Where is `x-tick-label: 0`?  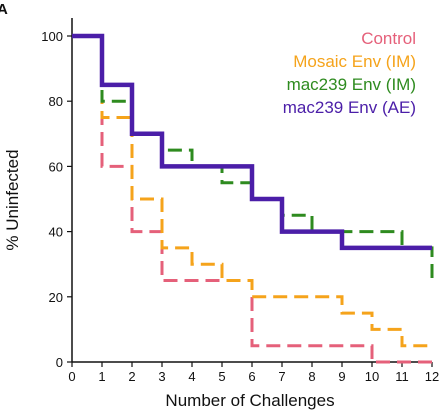
x-tick-label: 0 is located at coordinates (71, 376).